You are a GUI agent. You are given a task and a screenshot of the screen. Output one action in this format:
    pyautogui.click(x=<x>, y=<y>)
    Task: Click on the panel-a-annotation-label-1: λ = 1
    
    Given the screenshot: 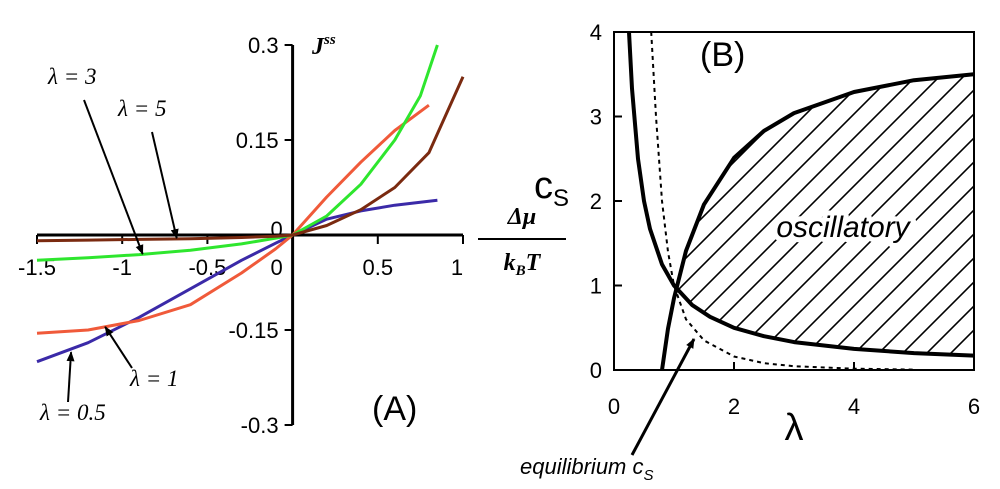 What is the action you would take?
    pyautogui.click(x=153, y=378)
    